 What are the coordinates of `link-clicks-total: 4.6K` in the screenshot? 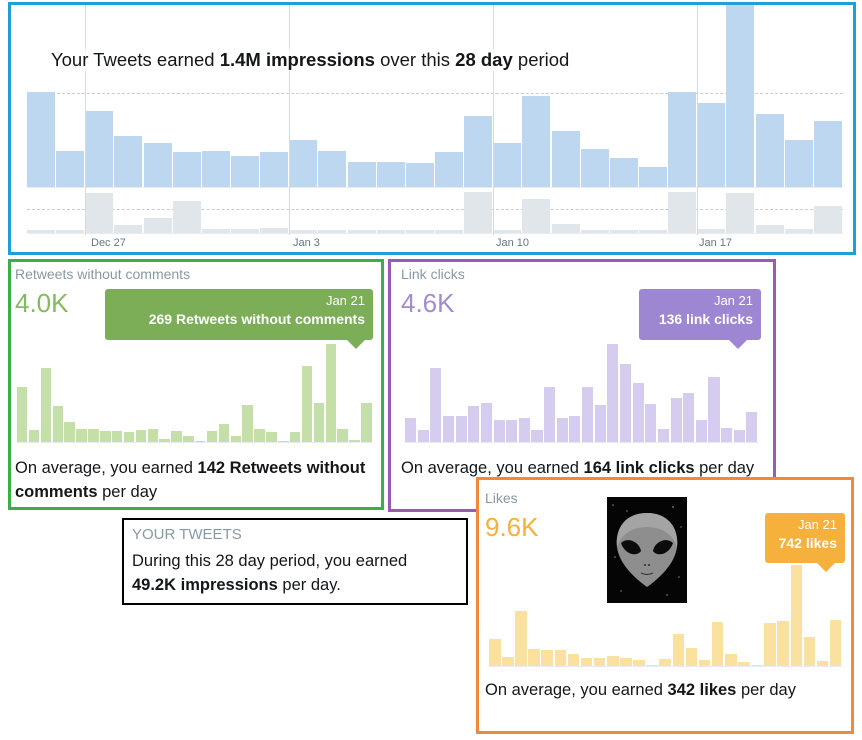 It's located at (428, 303).